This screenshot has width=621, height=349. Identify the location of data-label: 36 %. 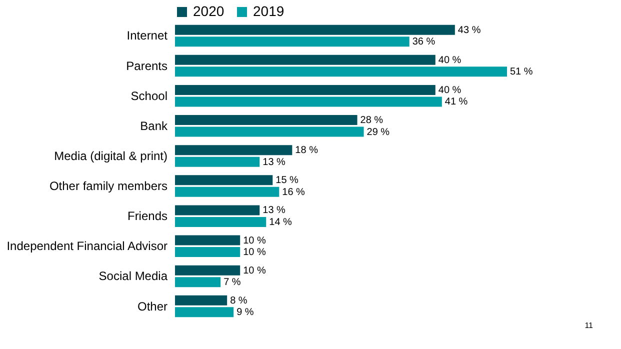
(424, 42).